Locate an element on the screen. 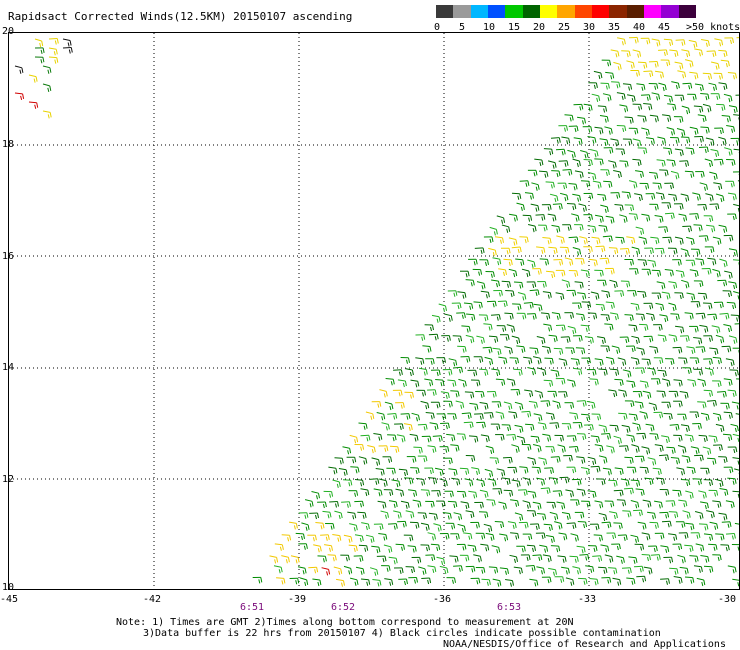  y-label-18N: 18 is located at coordinates (8, 144).